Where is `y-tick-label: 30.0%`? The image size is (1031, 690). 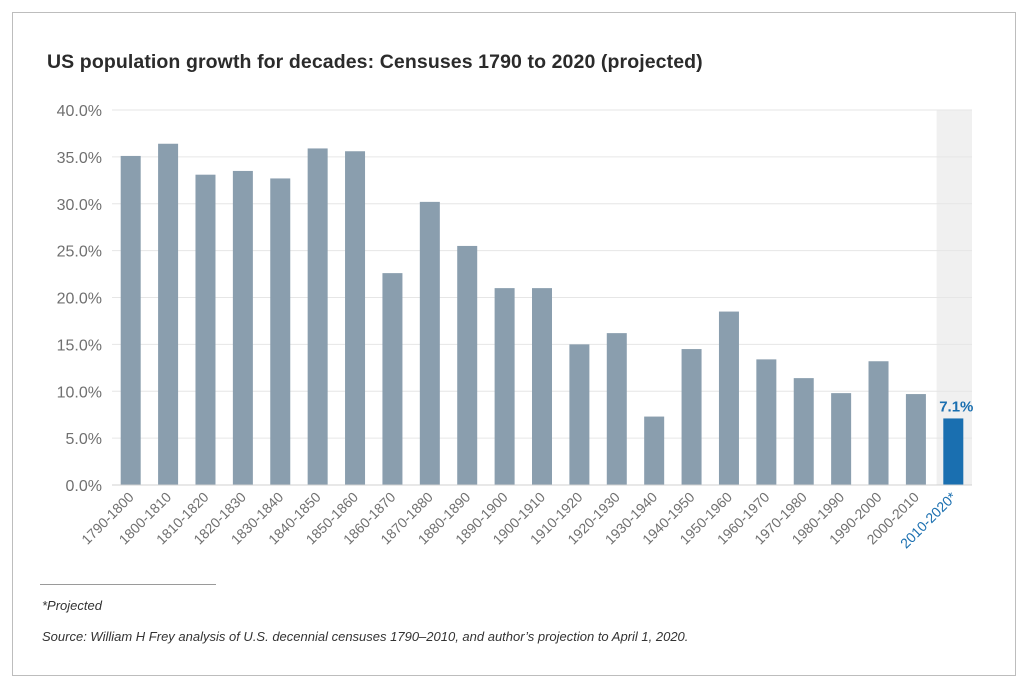 y-tick-label: 30.0% is located at coordinates (79, 205).